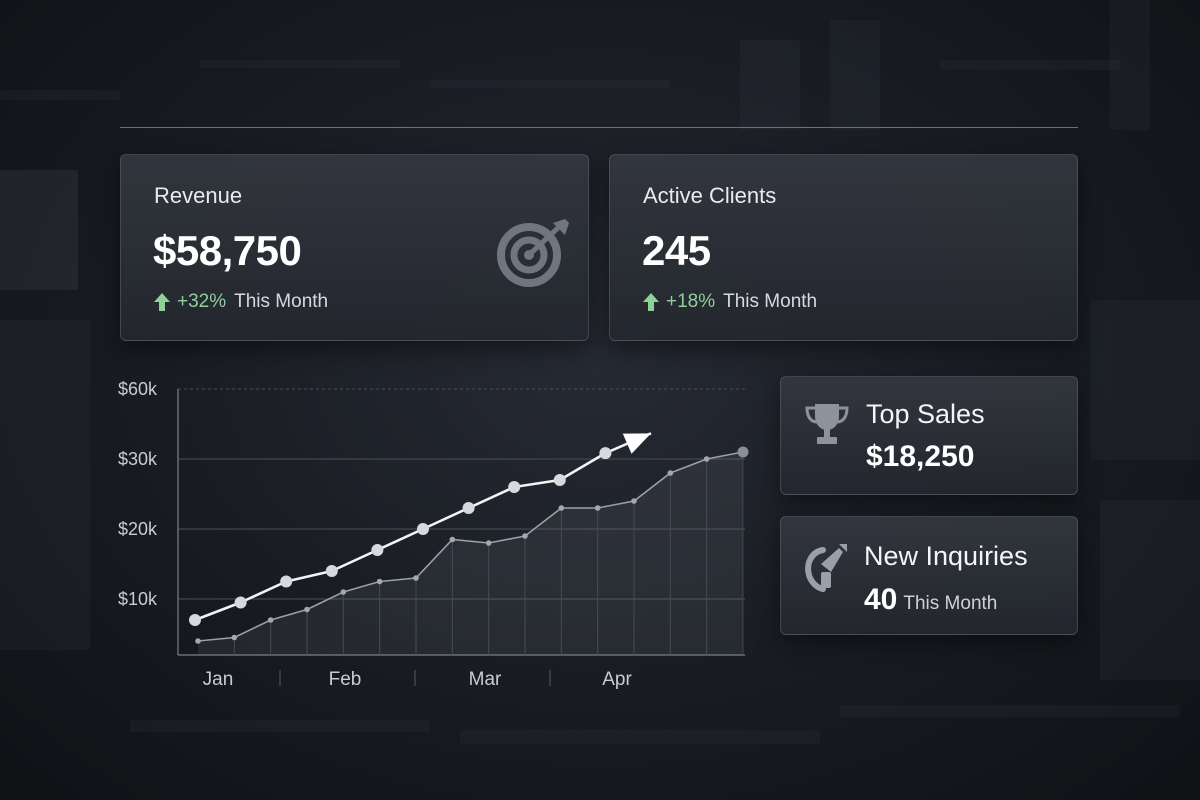  I want to click on revenue-label: Revenue, so click(198, 195).